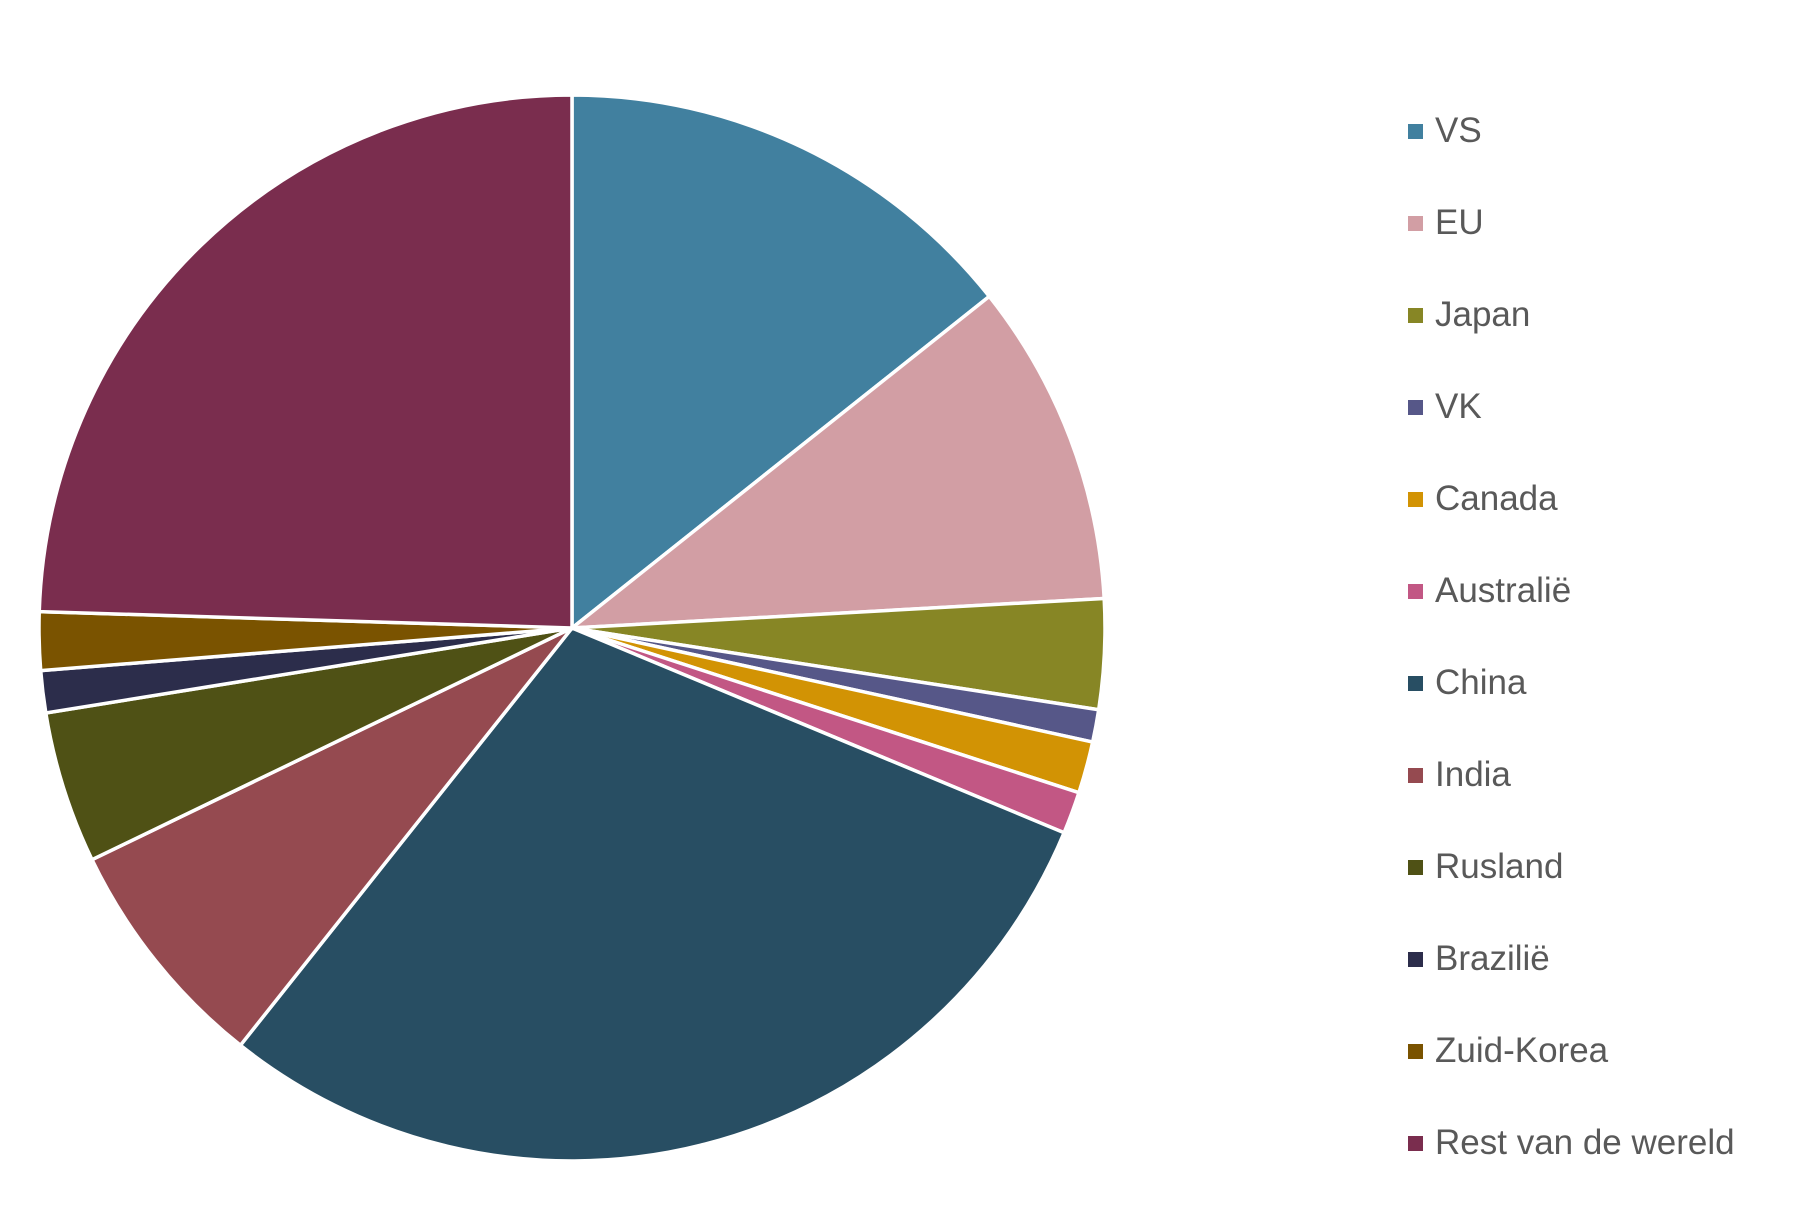 Image resolution: width=1806 pixels, height=1211 pixels. Describe the element at coordinates (1571, 429) in the screenshot. I see `legend-item: VK` at that location.